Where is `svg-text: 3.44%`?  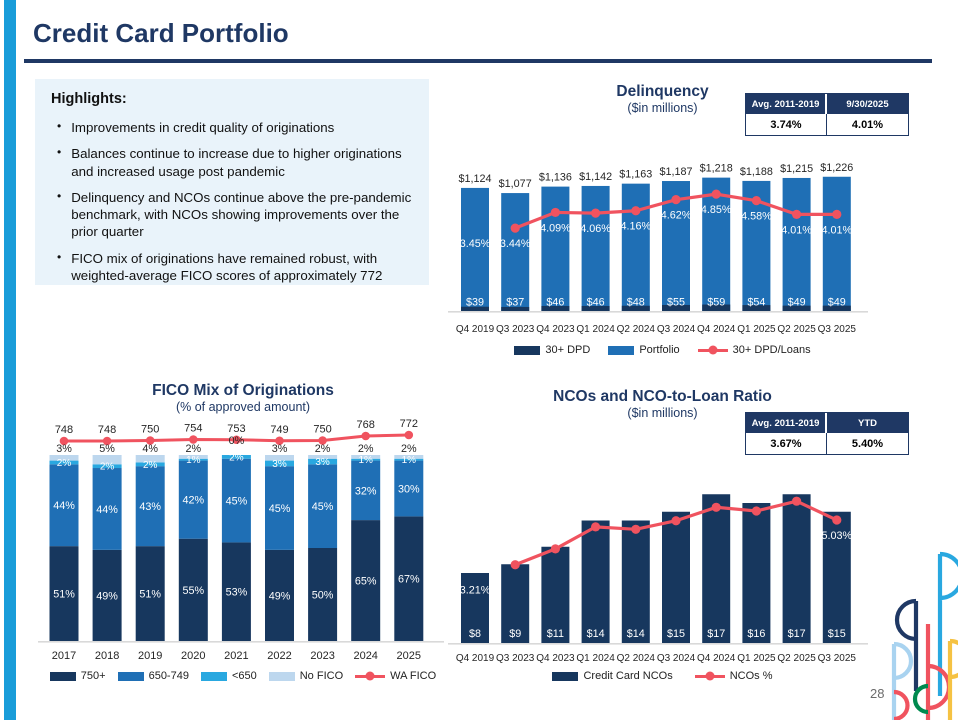
svg-text: 3.44% is located at coordinates (515, 244).